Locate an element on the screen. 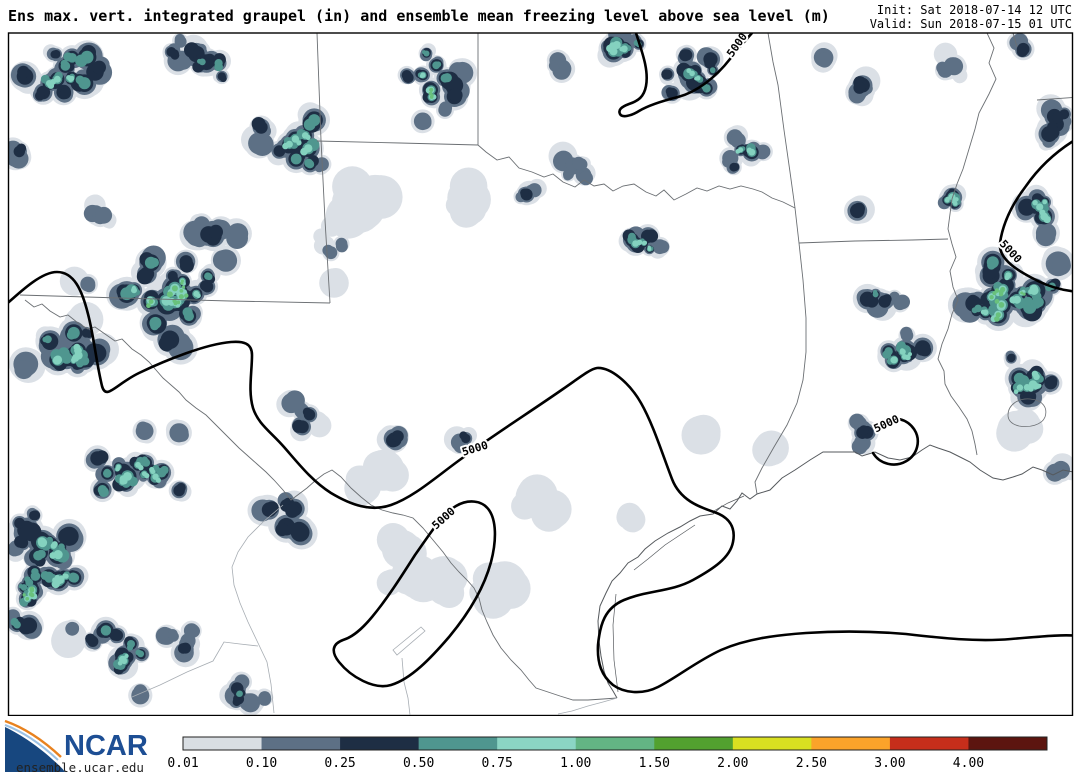 This screenshot has width=1080, height=781. colorbar-border is located at coordinates (615, 743).